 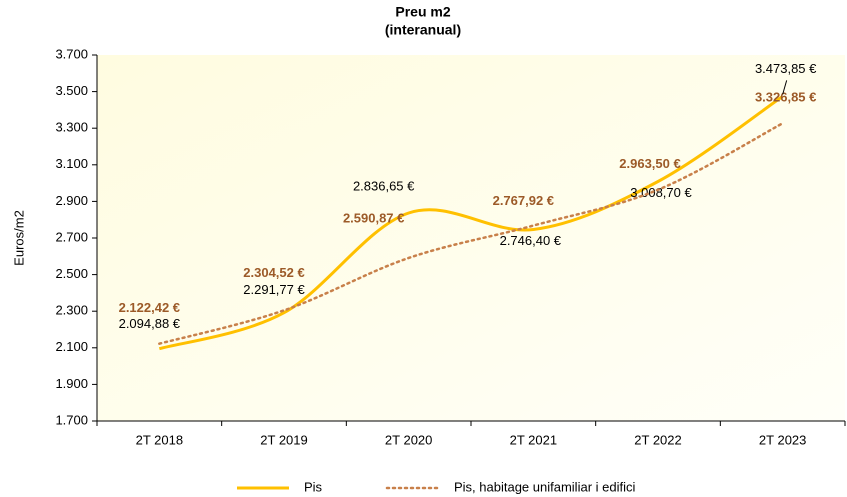 What do you see at coordinates (423, 30) in the screenshot?
I see `chart-subtitle: (interanual)` at bounding box center [423, 30].